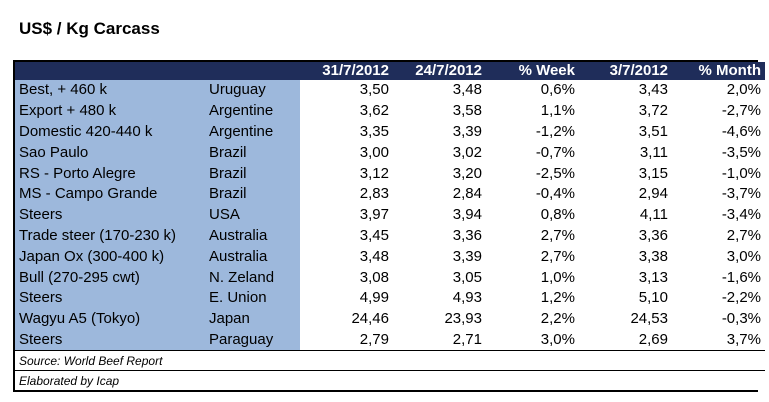 This screenshot has height=402, width=769. What do you see at coordinates (439, 173) in the screenshot?
I see `row-week-price-cell: 3,20` at bounding box center [439, 173].